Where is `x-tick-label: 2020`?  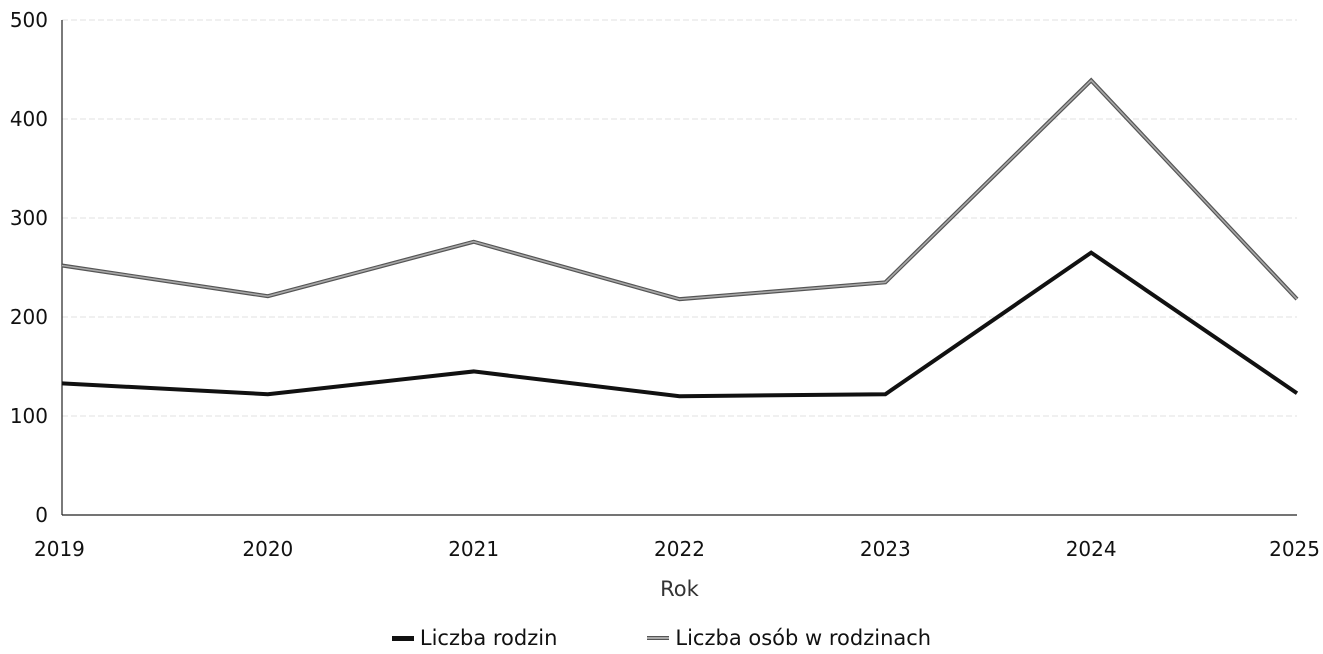 x-tick-label: 2020 is located at coordinates (267, 549).